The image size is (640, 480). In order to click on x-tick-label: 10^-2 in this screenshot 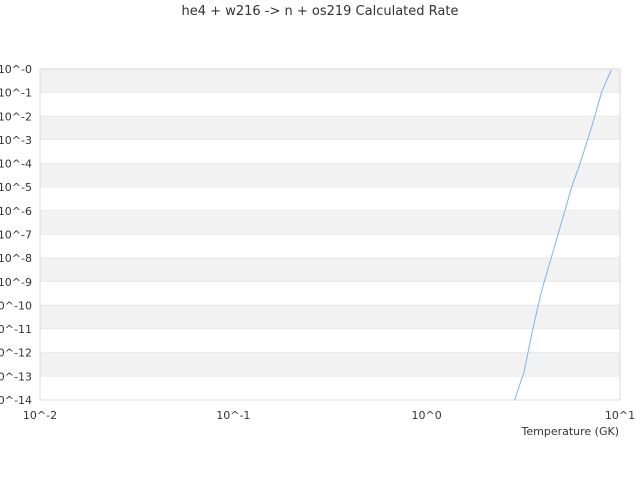, I will do `click(40, 415)`.